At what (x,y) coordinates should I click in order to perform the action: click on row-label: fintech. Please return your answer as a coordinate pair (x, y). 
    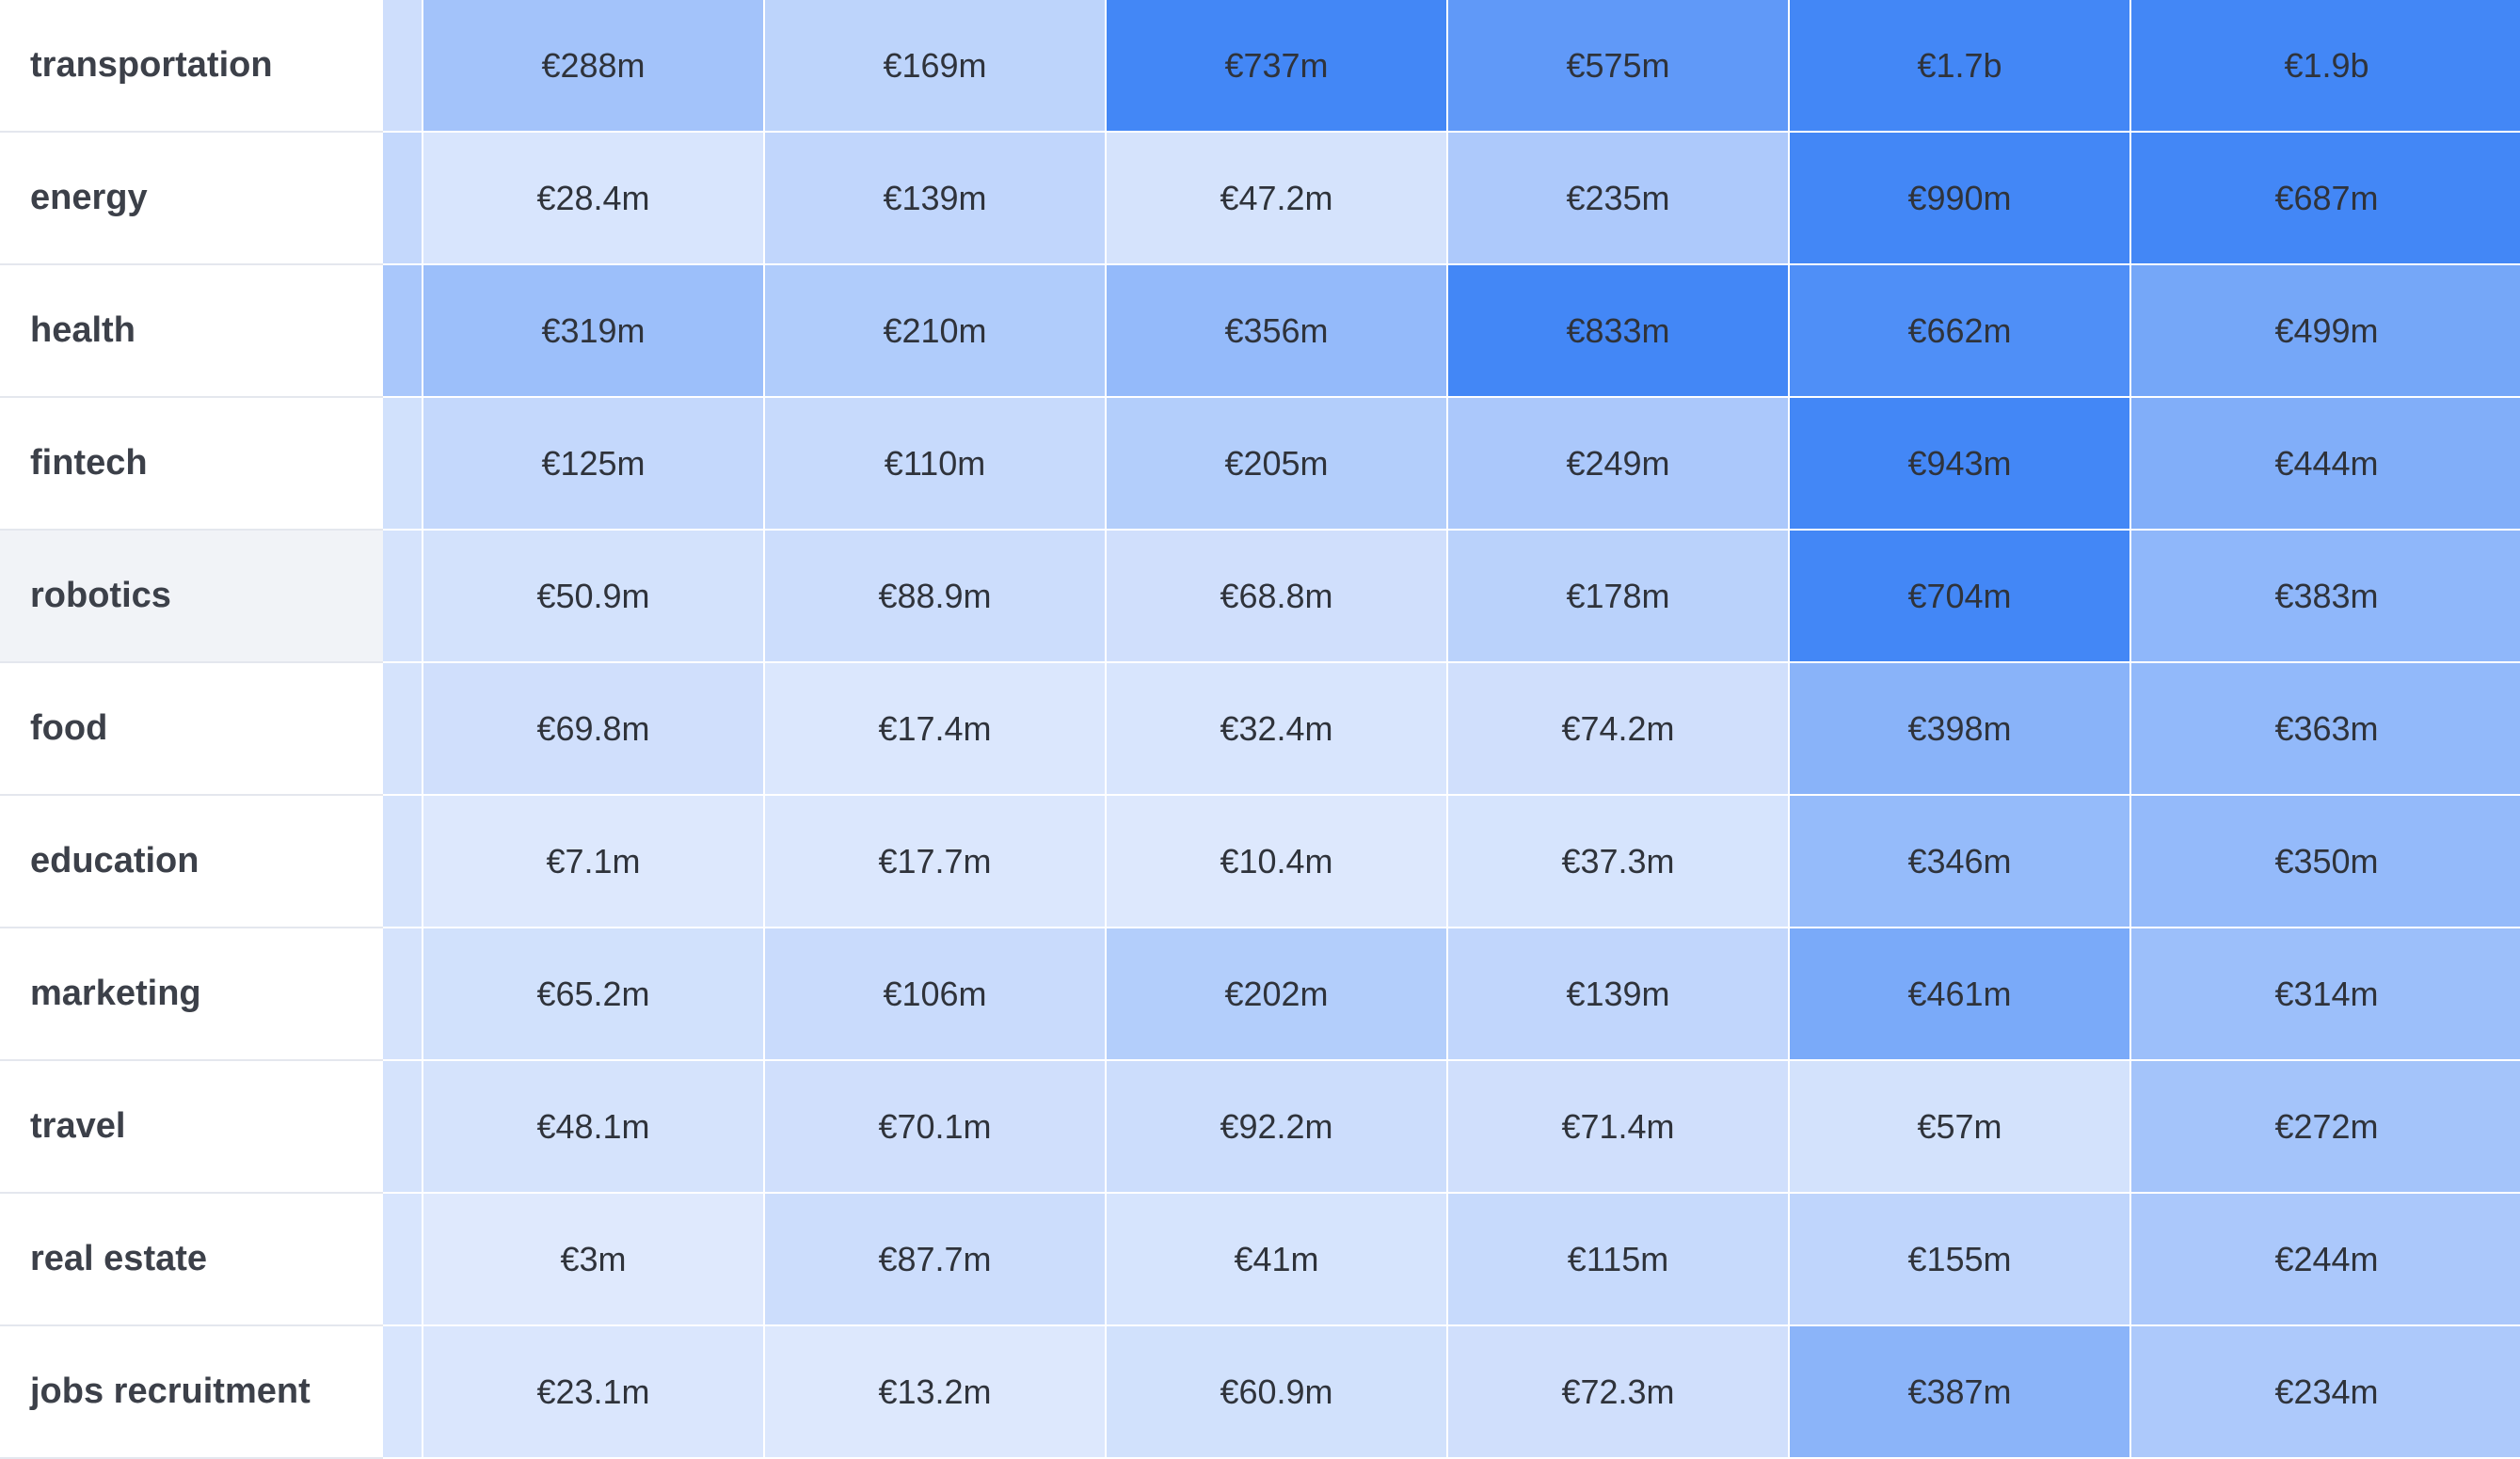
    Looking at the image, I should click on (191, 464).